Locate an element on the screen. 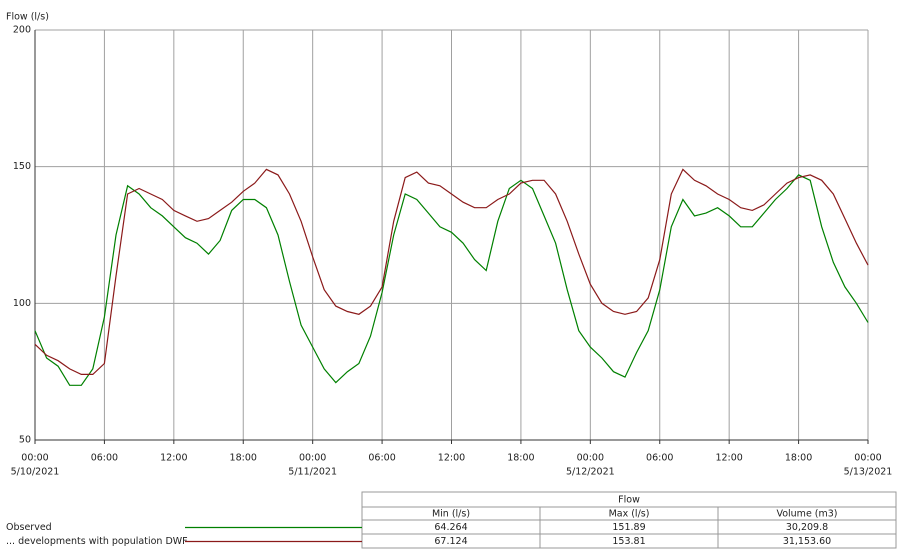 This screenshot has height=553, width=900. y-tick-label: 100 is located at coordinates (22, 303).